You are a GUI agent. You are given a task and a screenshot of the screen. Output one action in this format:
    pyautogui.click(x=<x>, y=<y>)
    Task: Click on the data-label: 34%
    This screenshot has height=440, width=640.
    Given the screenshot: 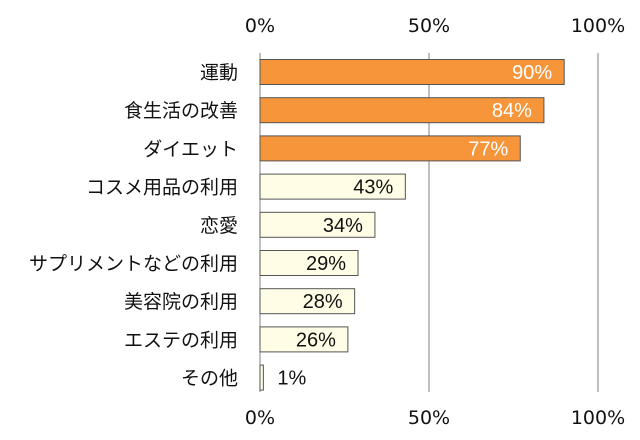 What is the action you would take?
    pyautogui.click(x=343, y=226)
    